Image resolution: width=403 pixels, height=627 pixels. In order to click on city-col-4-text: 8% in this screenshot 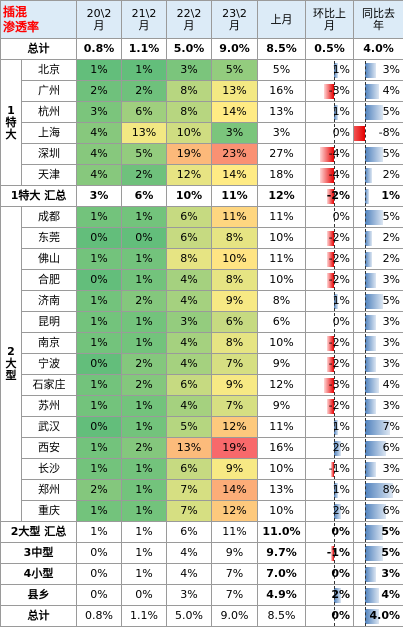, I will do `click(281, 300)`.